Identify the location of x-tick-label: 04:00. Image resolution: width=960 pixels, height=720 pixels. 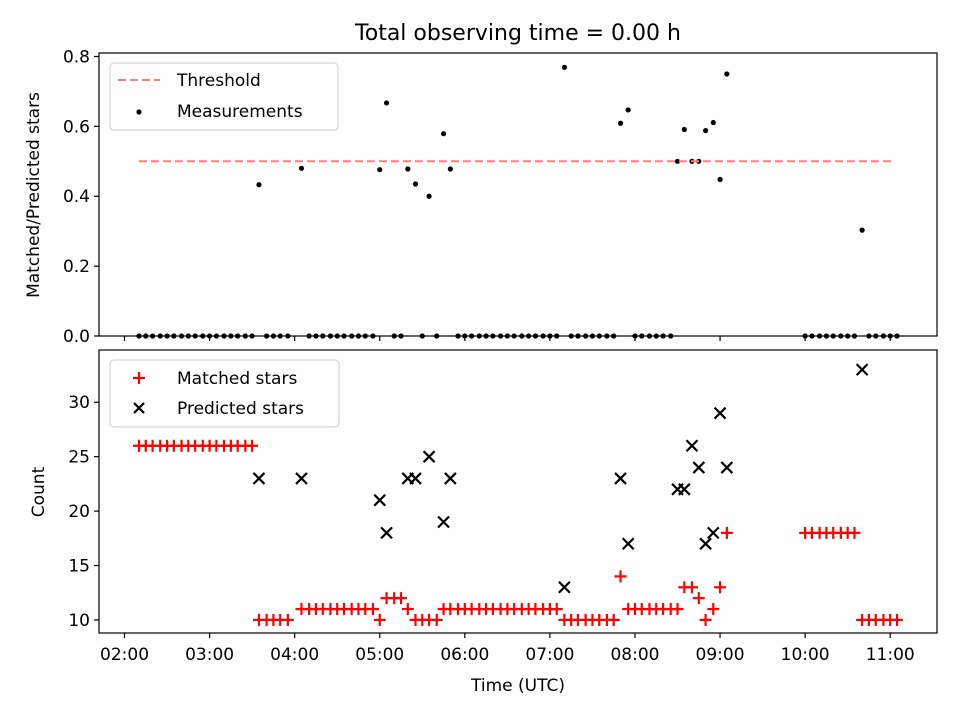
(294, 655).